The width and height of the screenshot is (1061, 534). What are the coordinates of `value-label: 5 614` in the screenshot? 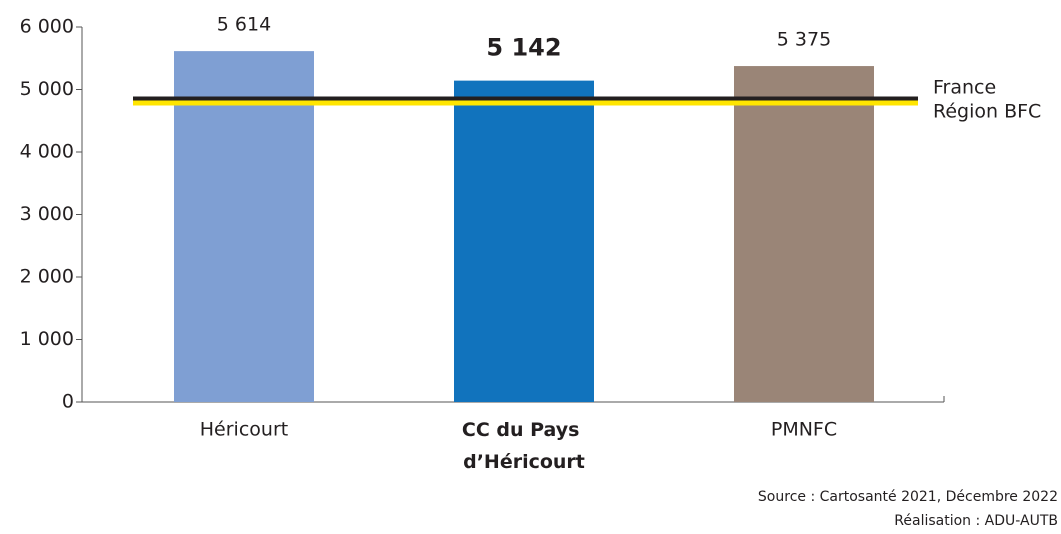 It's located at (244, 25).